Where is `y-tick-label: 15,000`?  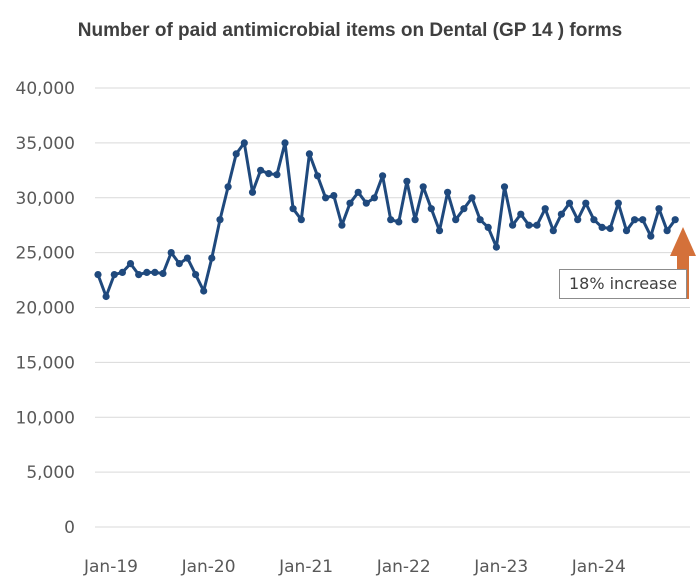
y-tick-label: 15,000 is located at coordinates (45, 363).